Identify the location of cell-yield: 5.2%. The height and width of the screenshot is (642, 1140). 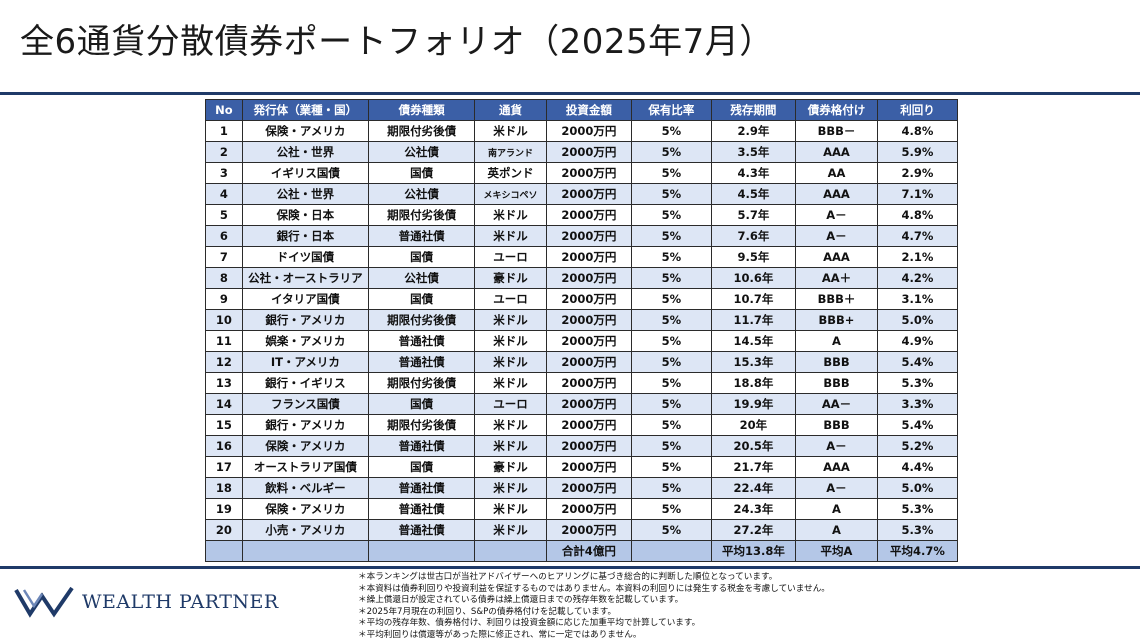
(917, 446).